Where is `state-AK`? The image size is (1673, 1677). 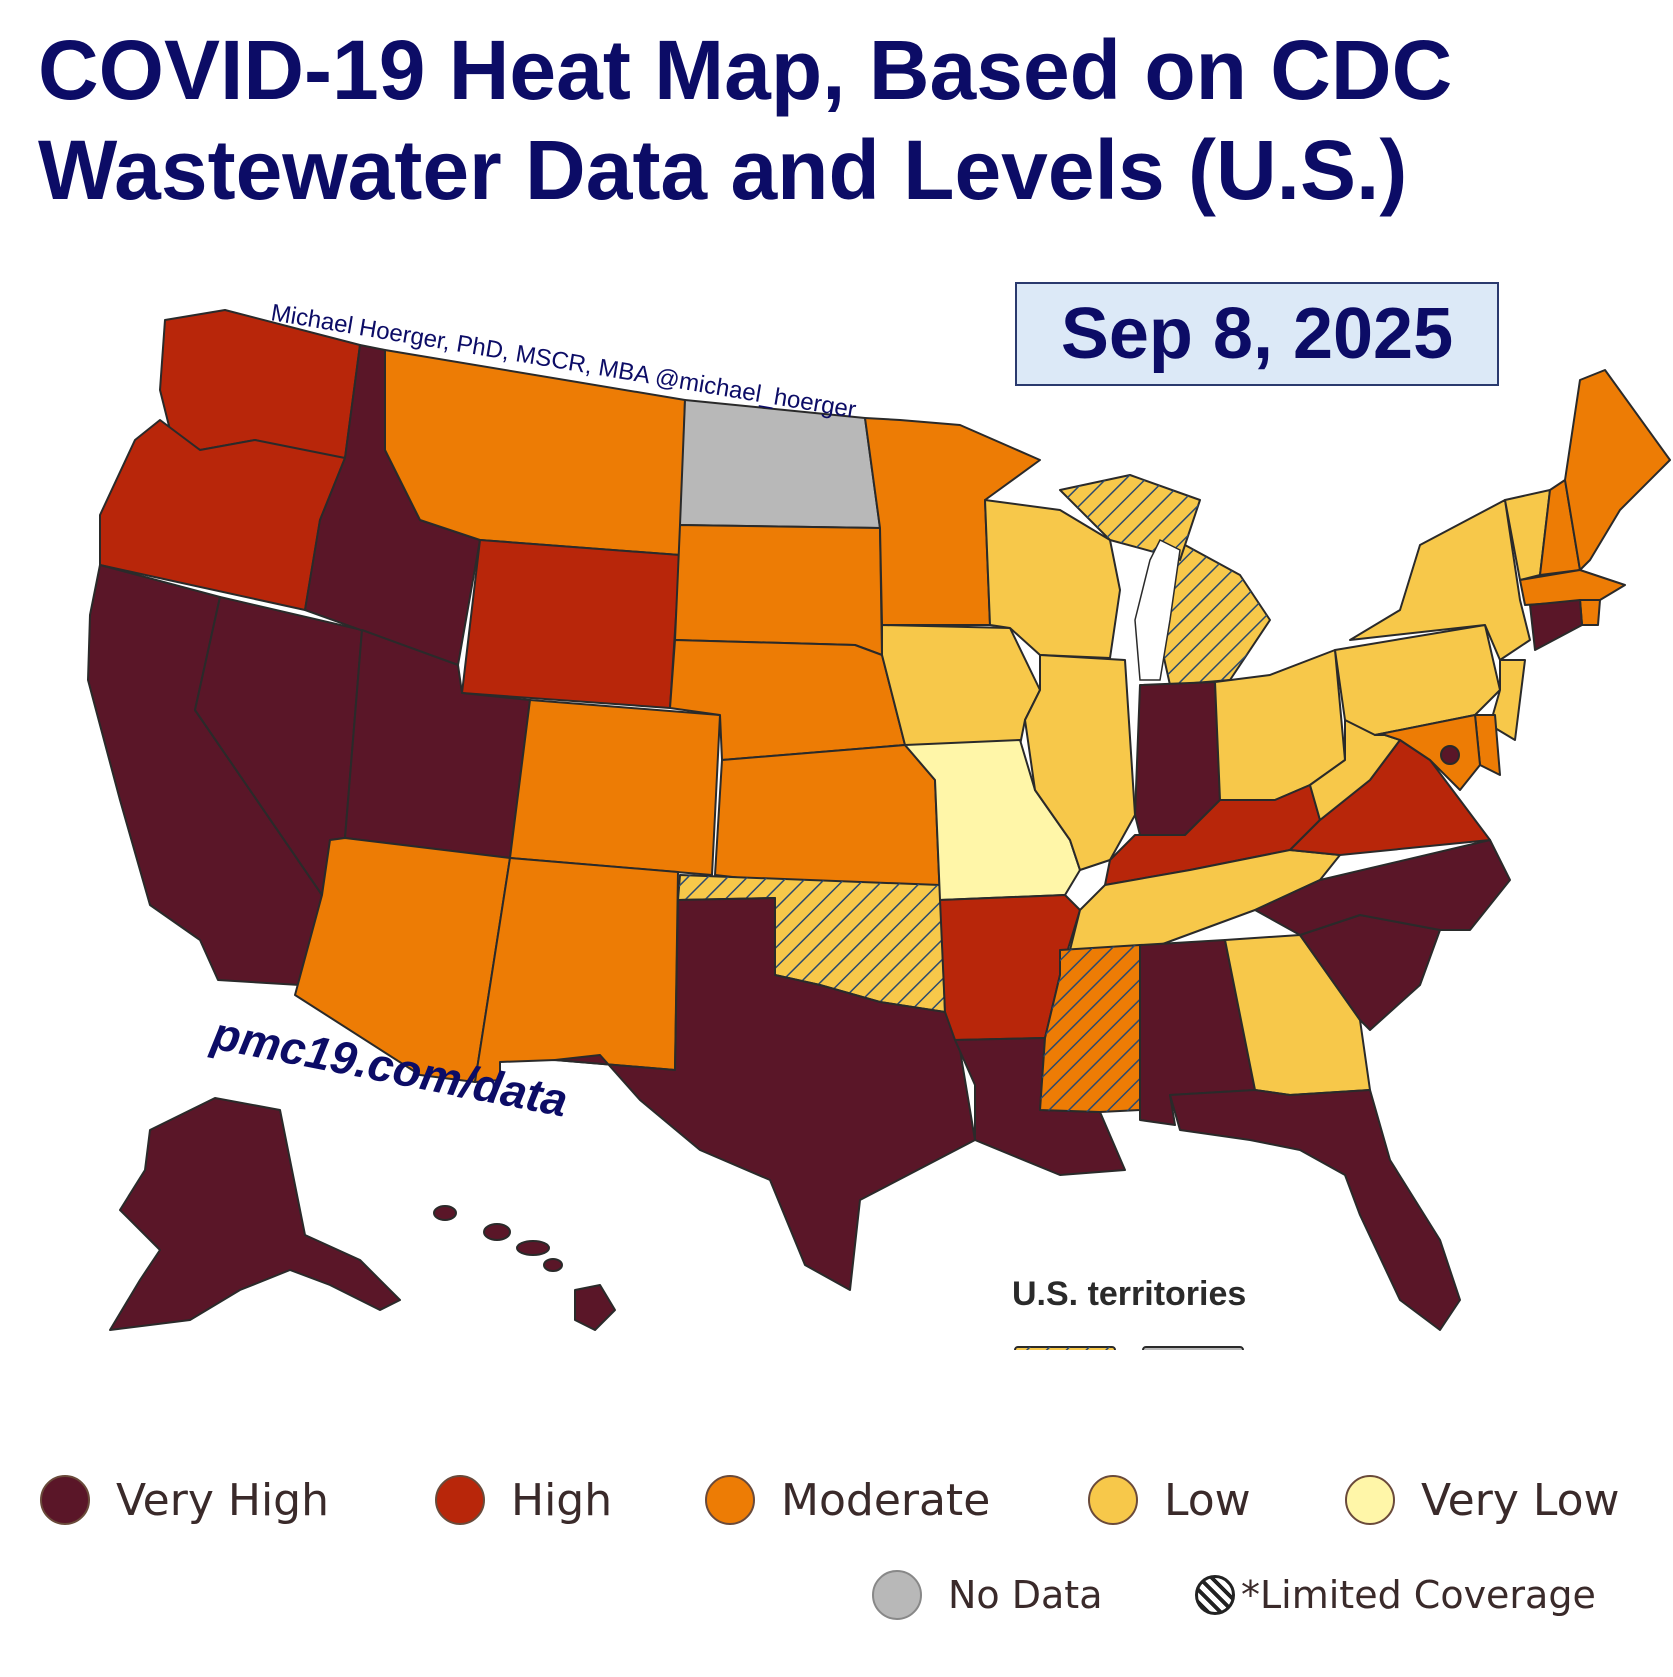
state-AK is located at coordinates (255, 1214).